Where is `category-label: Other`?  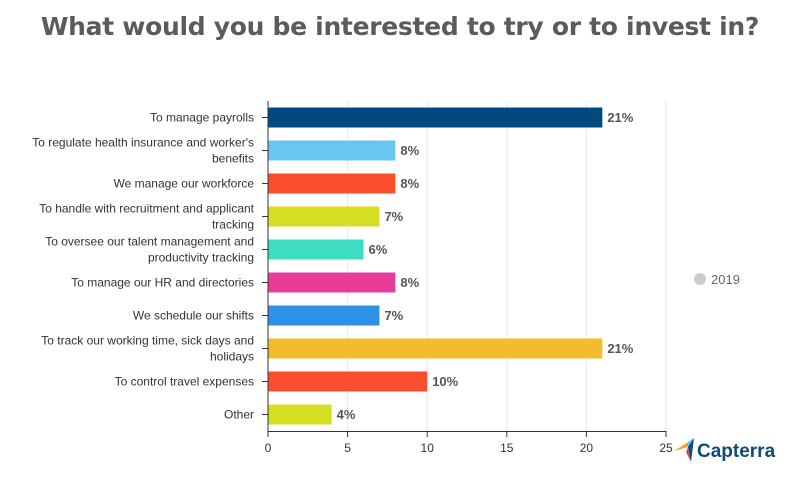
category-label: Other is located at coordinates (239, 415).